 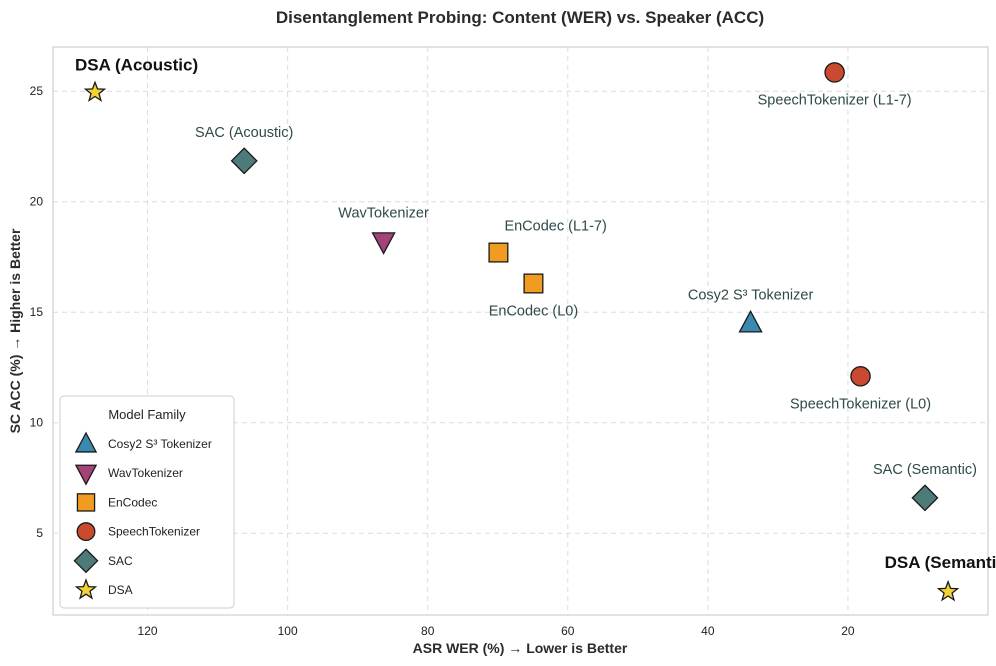 What do you see at coordinates (428, 631) in the screenshot?
I see `x-tick-label: 80` at bounding box center [428, 631].